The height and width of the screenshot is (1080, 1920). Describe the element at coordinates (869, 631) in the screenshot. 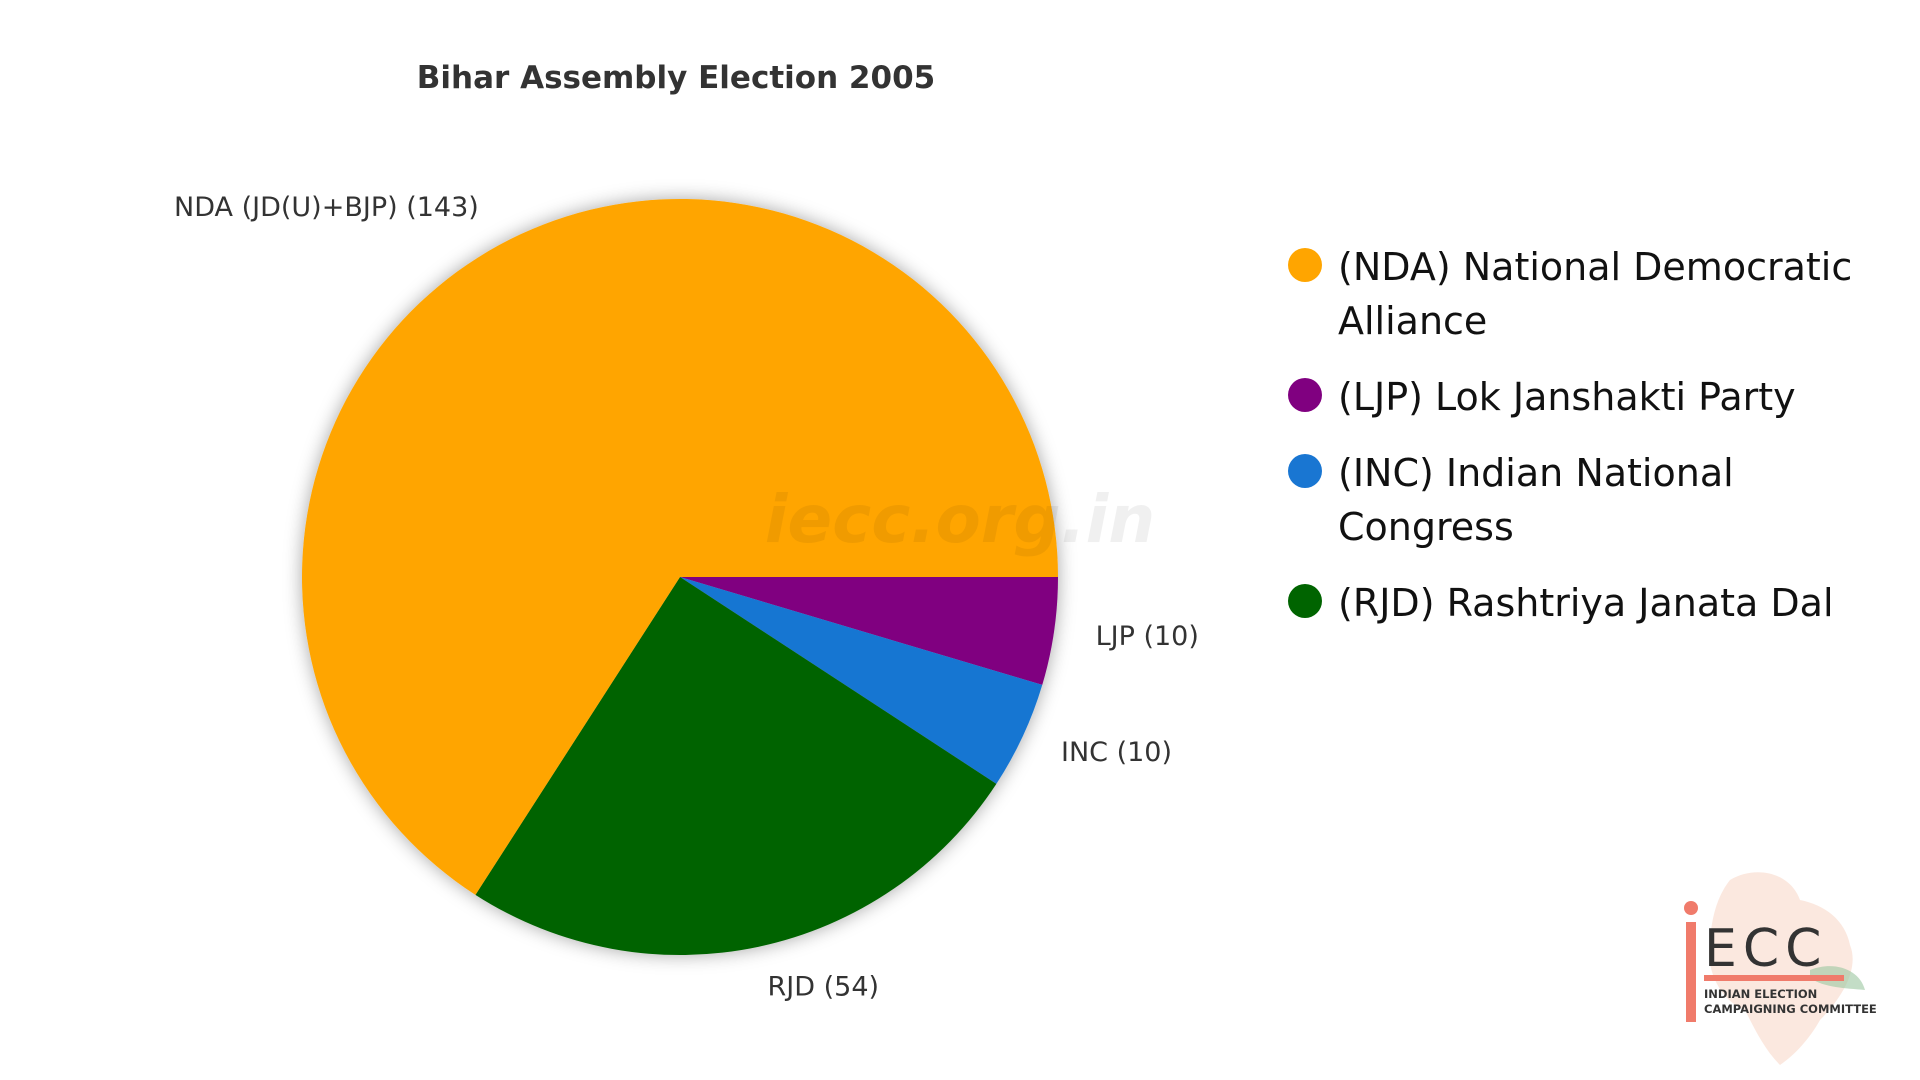

I see `pie-slice-ljp` at that location.